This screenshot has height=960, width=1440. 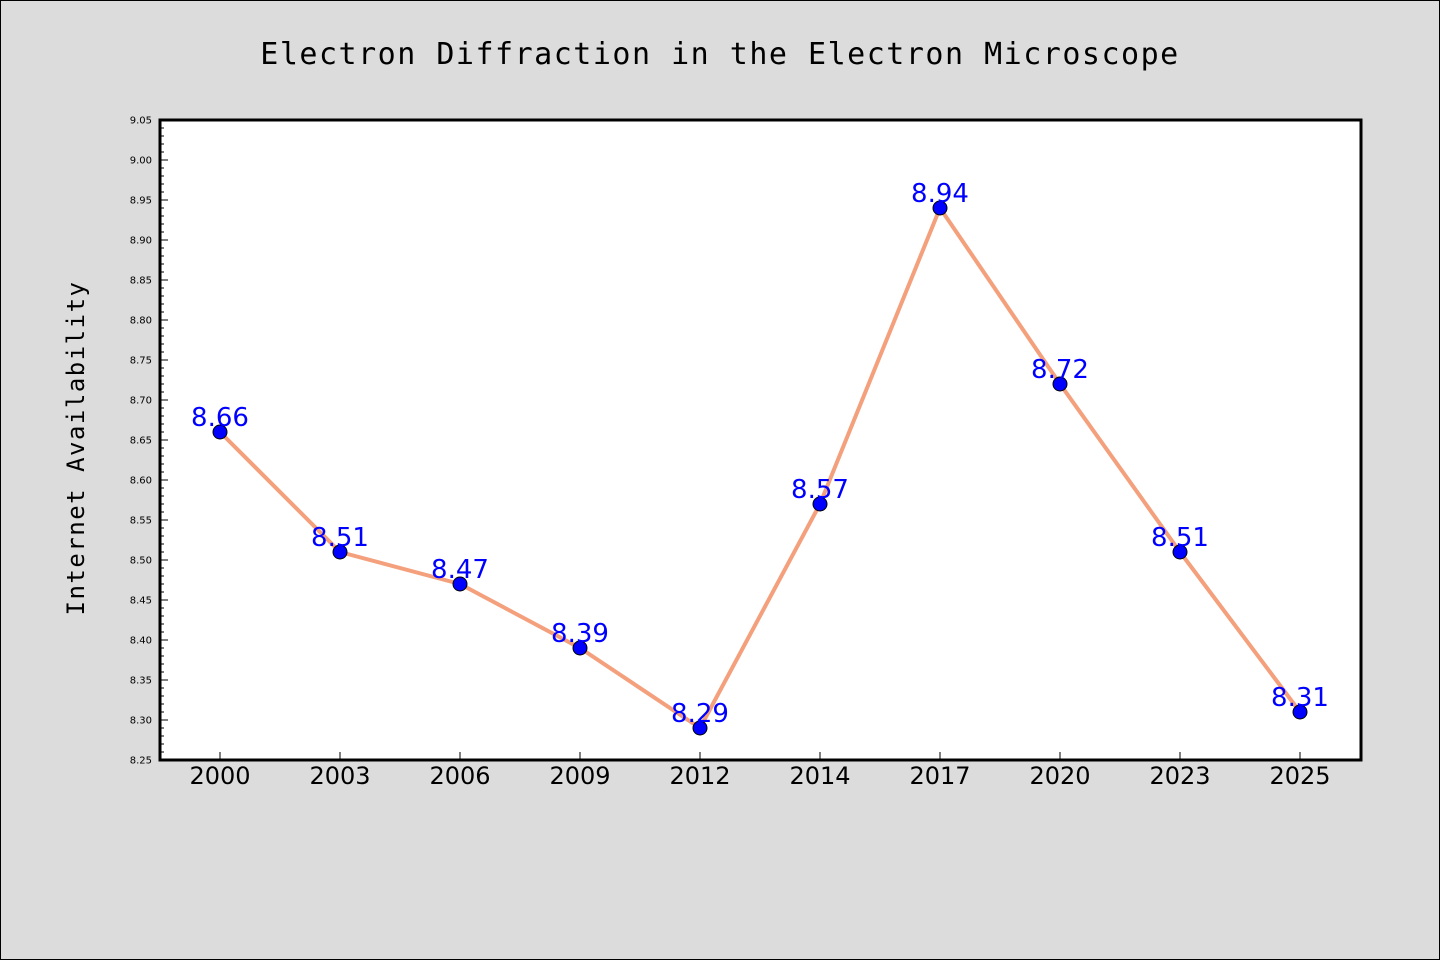 I want to click on x-tick-label: 2020, so click(x=1059, y=776).